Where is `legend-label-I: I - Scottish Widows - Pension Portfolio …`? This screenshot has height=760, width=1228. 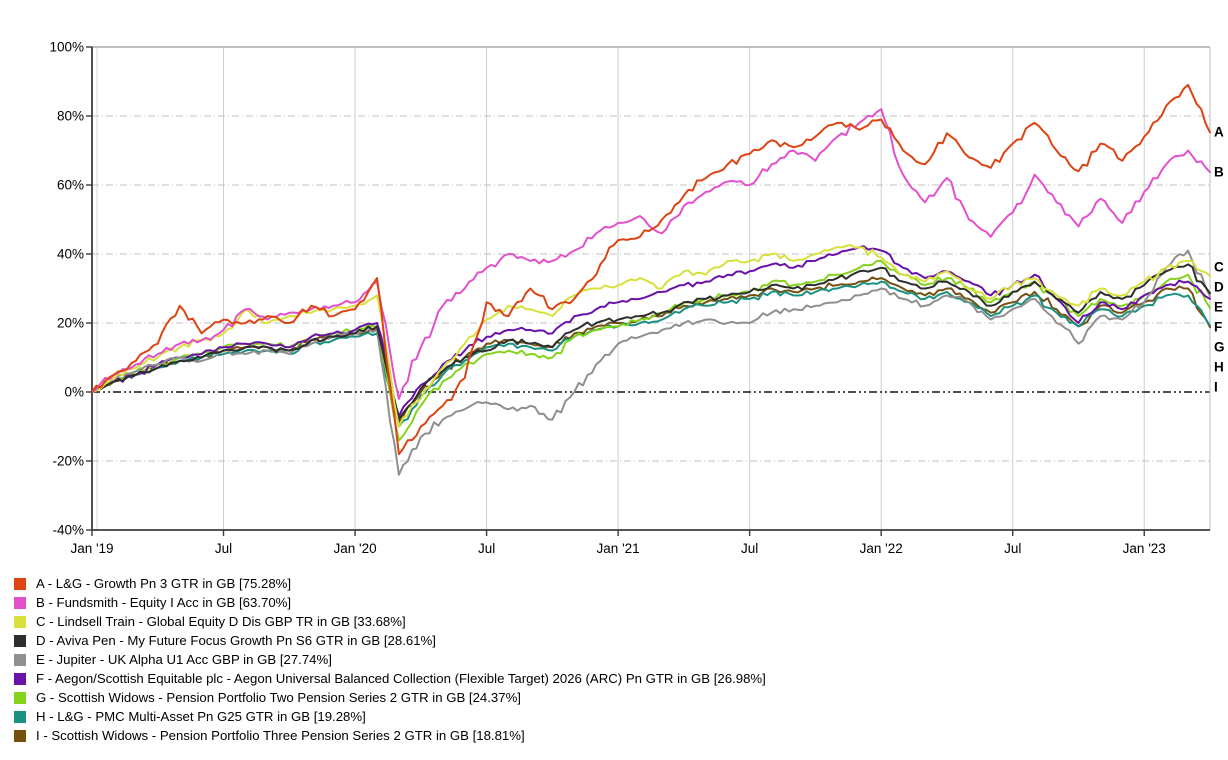 legend-label-I: I - Scottish Widows - Pension Portfolio … is located at coordinates (280, 735).